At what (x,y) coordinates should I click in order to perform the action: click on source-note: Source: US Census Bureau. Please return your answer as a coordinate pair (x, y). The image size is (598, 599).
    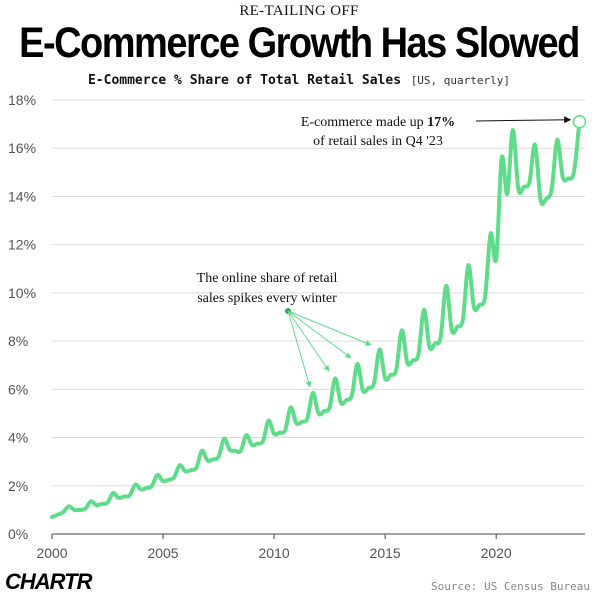
    Looking at the image, I should click on (510, 586).